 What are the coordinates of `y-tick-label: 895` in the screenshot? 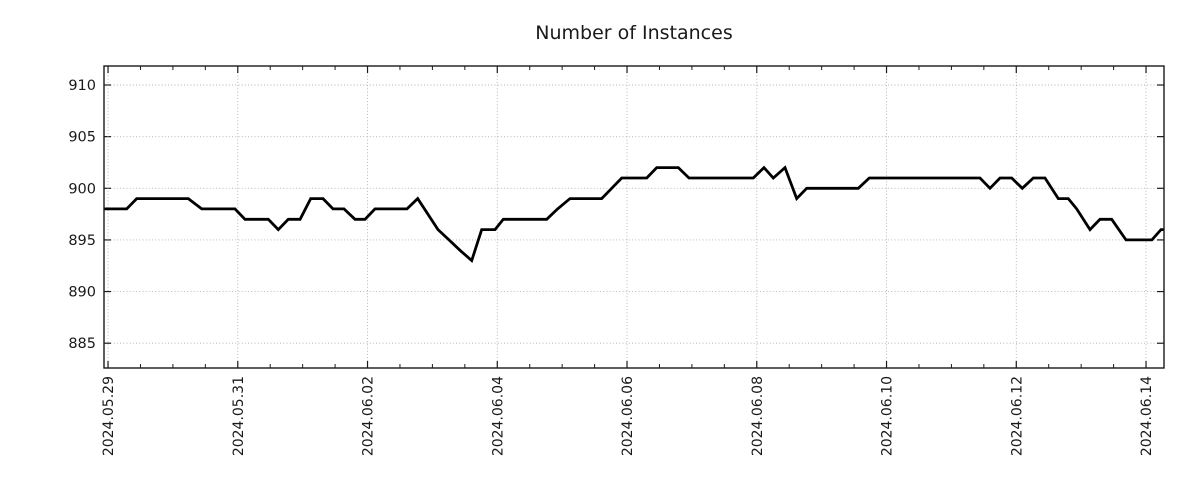 It's located at (82, 241).